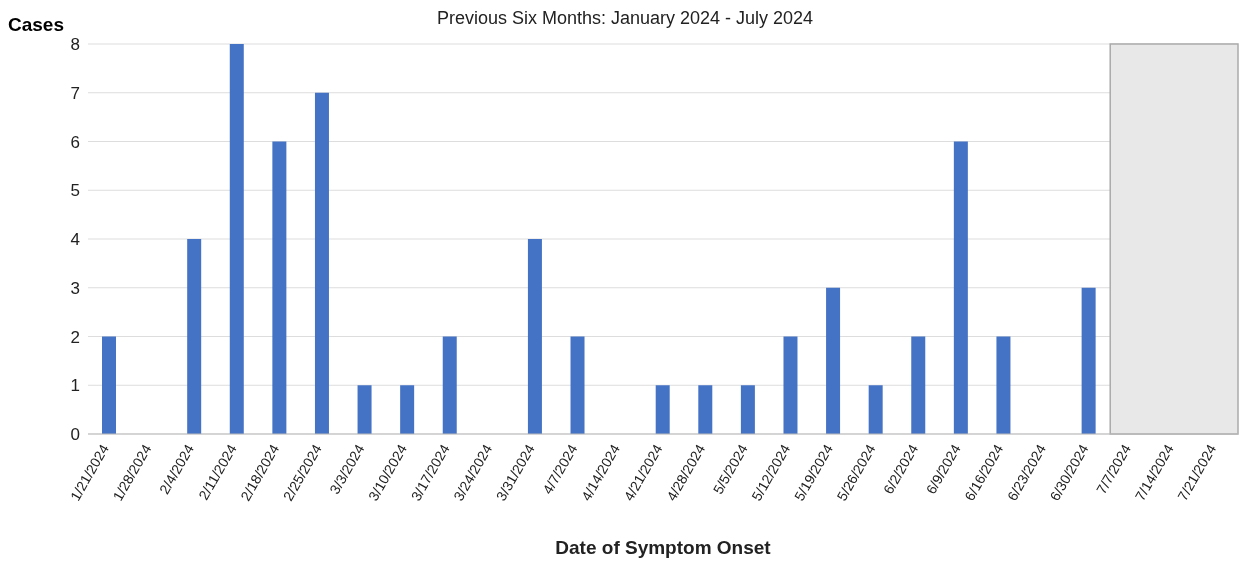 Image resolution: width=1250 pixels, height=576 pixels. I want to click on y-tick-label: 8, so click(75, 45).